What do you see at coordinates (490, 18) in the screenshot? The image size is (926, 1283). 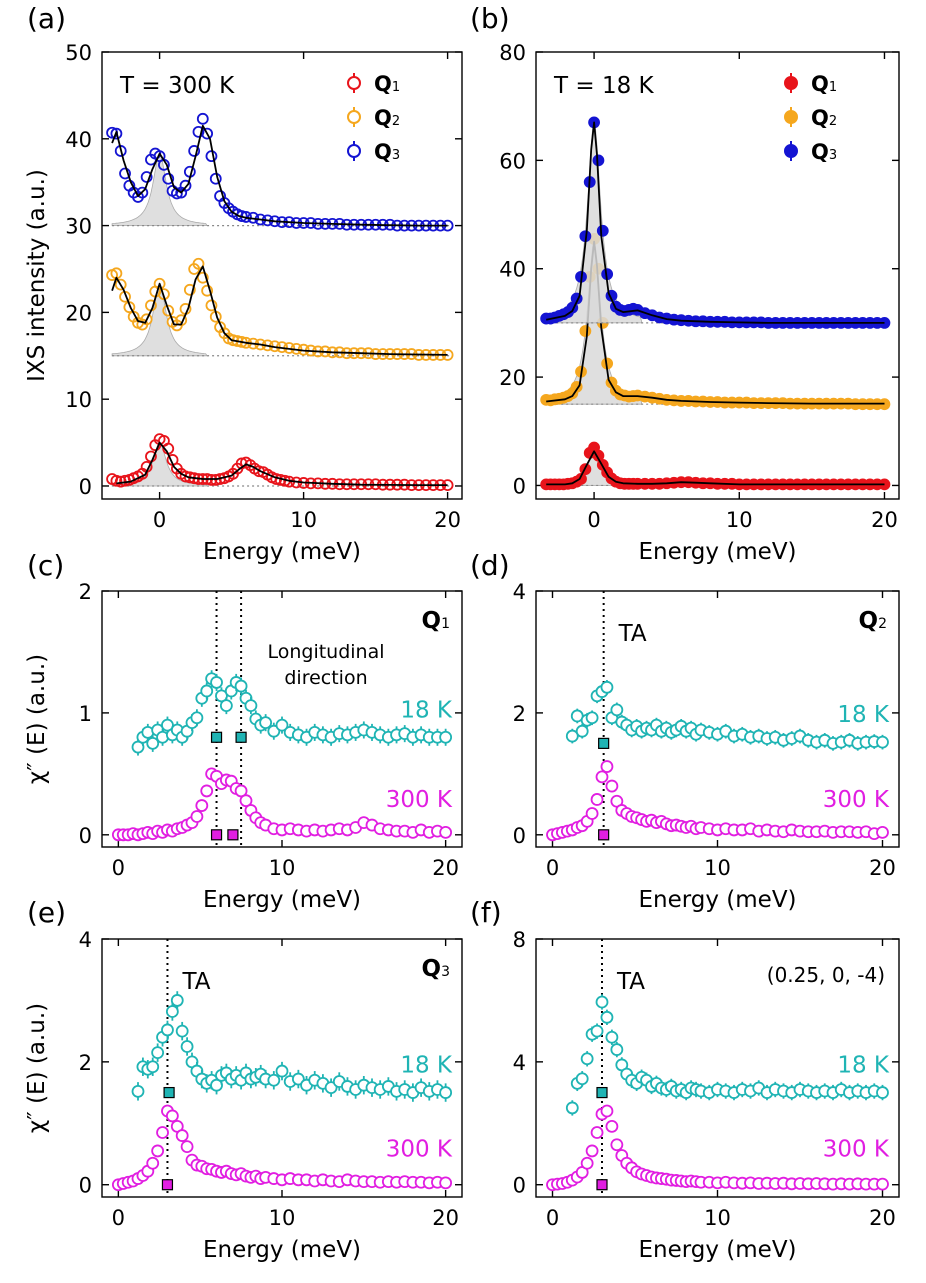 I see `panel-b-letter: (b)` at bounding box center [490, 18].